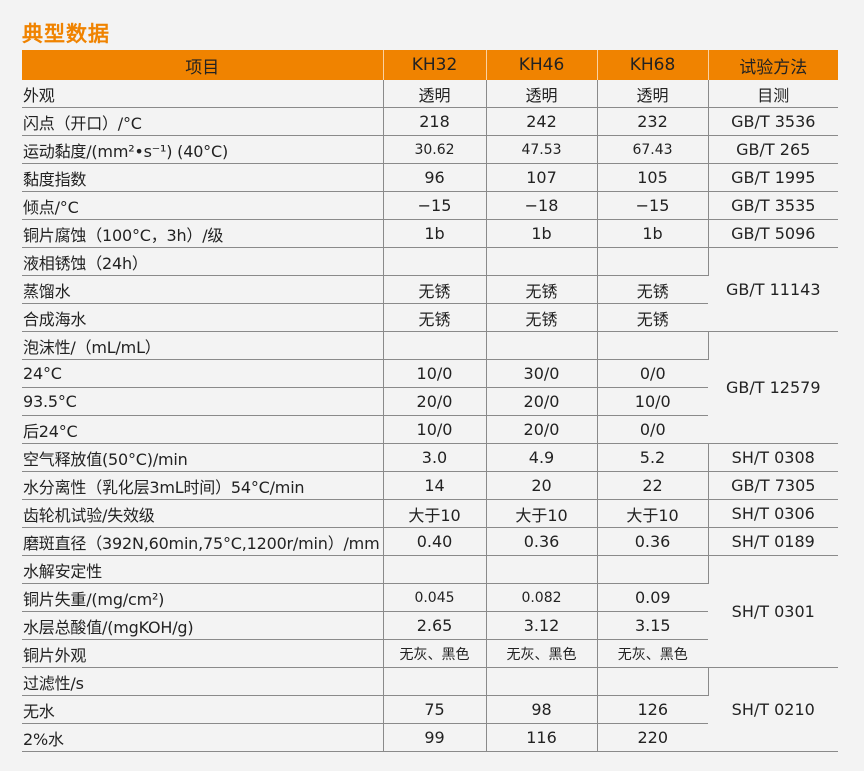  I want to click on value-cell-kh46: 30/0, so click(542, 373).